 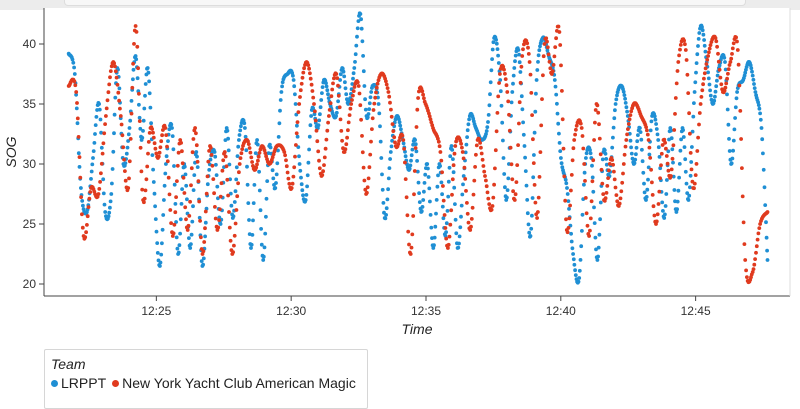 I want to click on legend-items: LRPPT New York Yacht Club American Magic, so click(x=209, y=383).